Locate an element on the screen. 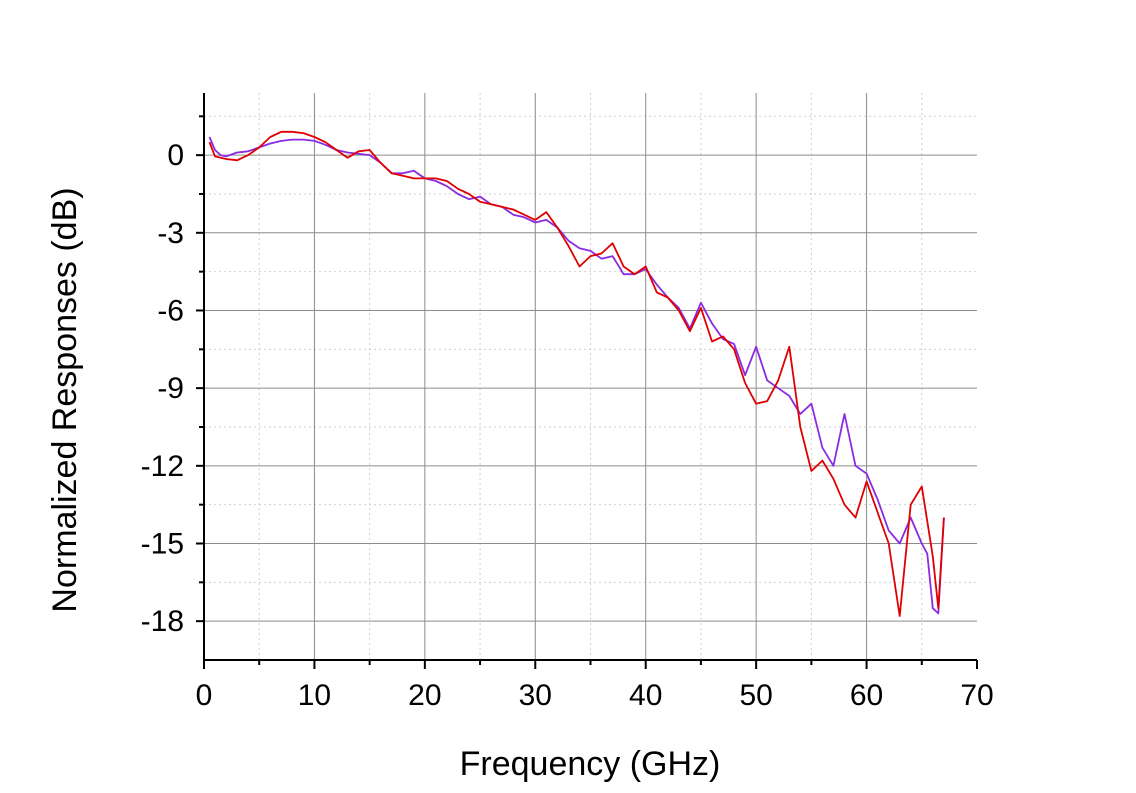 The image size is (1136, 793). y-tick-label: -6 is located at coordinates (170, 310).